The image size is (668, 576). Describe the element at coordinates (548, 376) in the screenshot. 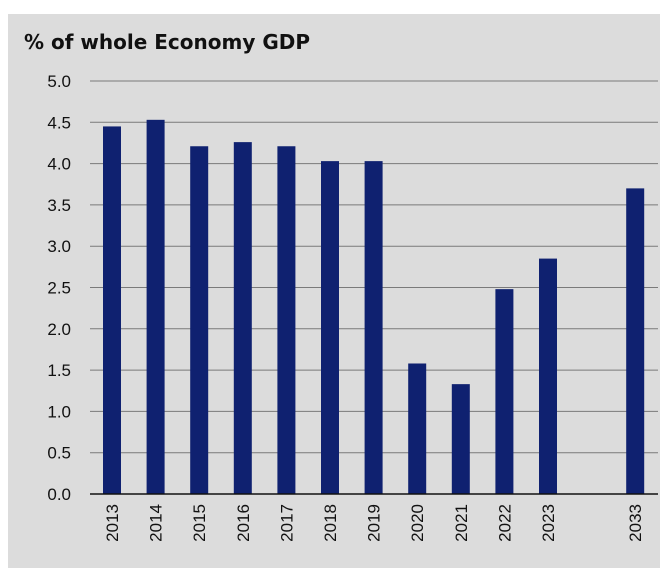

I see `bar-2023` at that location.